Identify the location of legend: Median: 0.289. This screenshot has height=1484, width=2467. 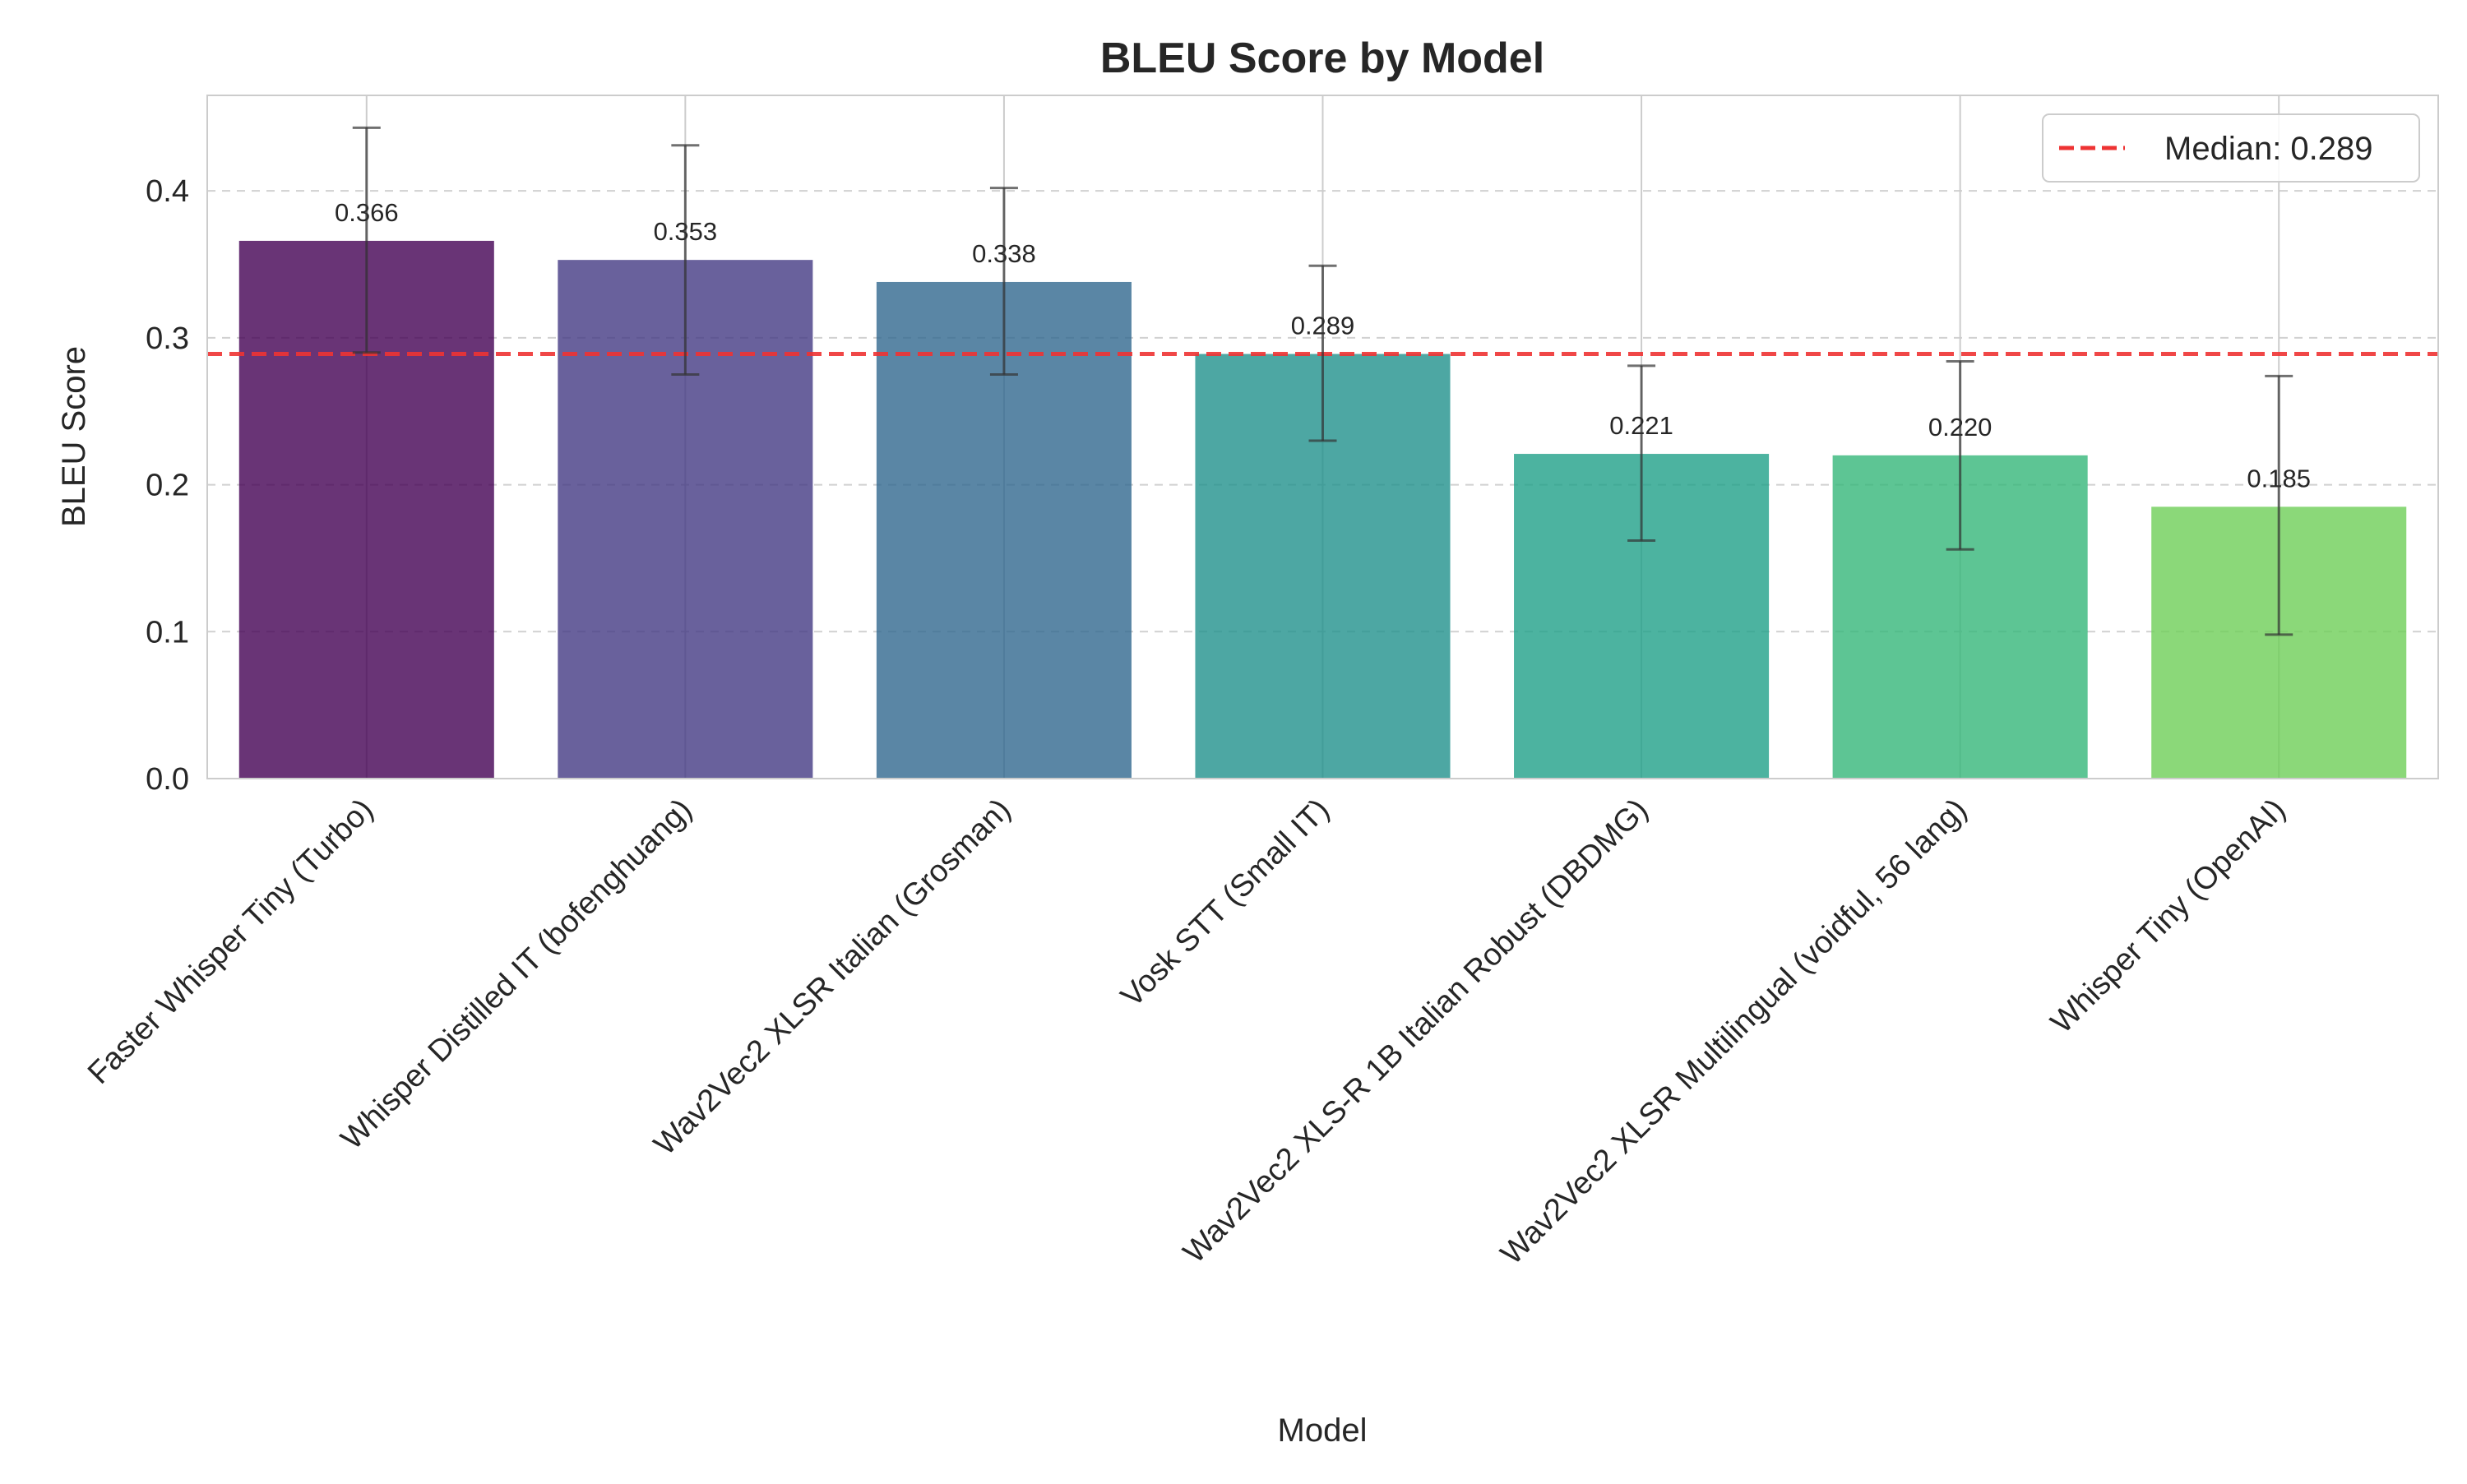
(2231, 148).